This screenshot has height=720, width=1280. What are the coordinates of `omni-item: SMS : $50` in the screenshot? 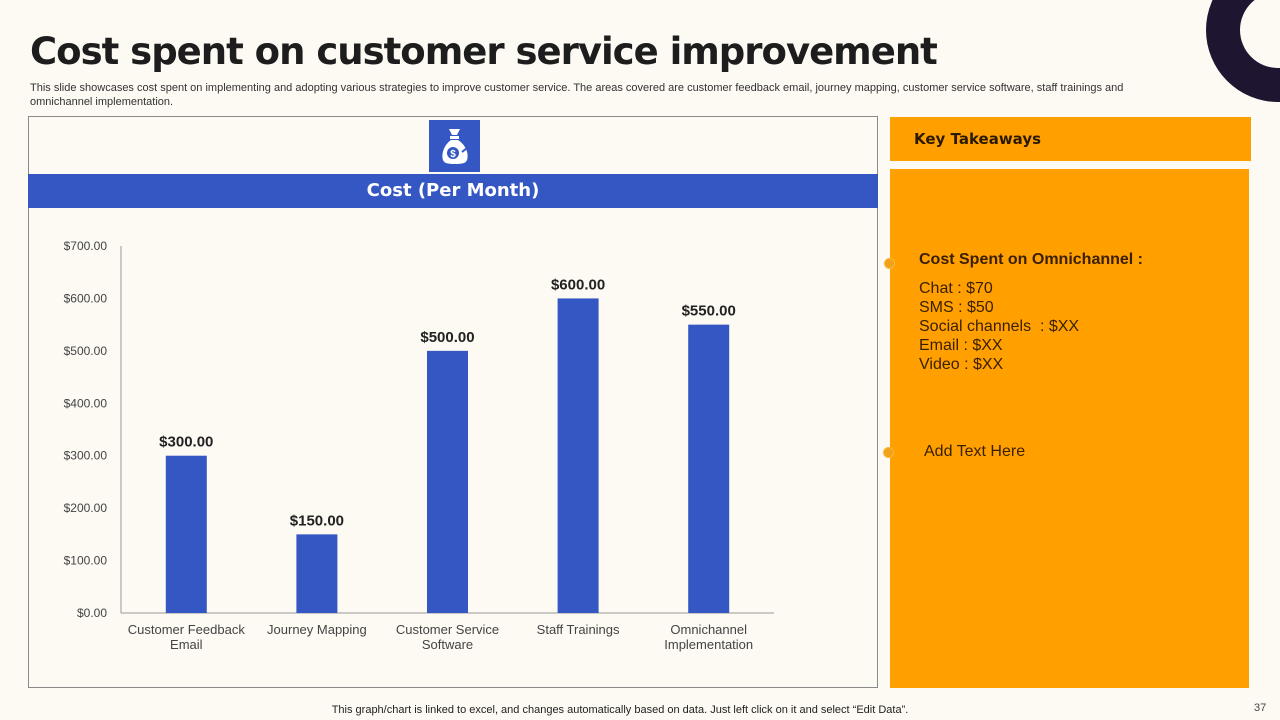 It's located at (956, 307).